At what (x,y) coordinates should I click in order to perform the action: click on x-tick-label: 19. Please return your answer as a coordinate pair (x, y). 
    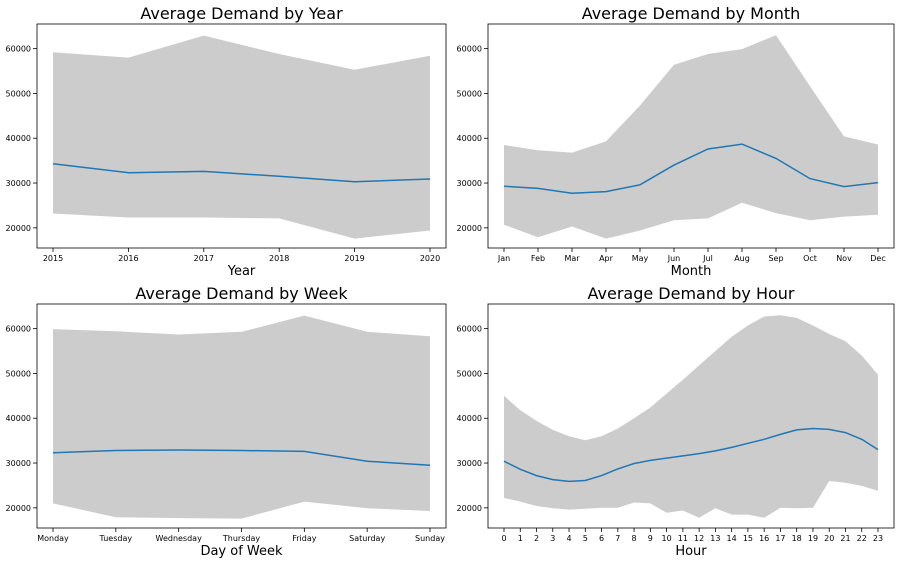
    Looking at the image, I should click on (813, 538).